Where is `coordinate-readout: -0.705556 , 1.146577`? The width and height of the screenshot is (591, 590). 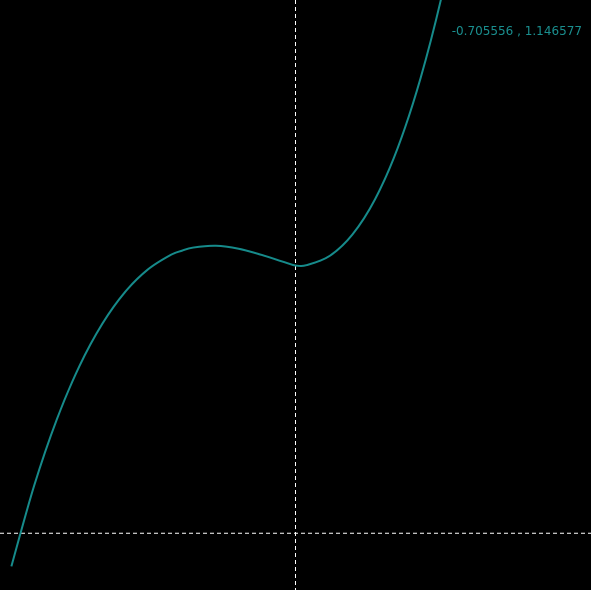 coordinate-readout: -0.705556 , 1.146577 is located at coordinates (516, 31).